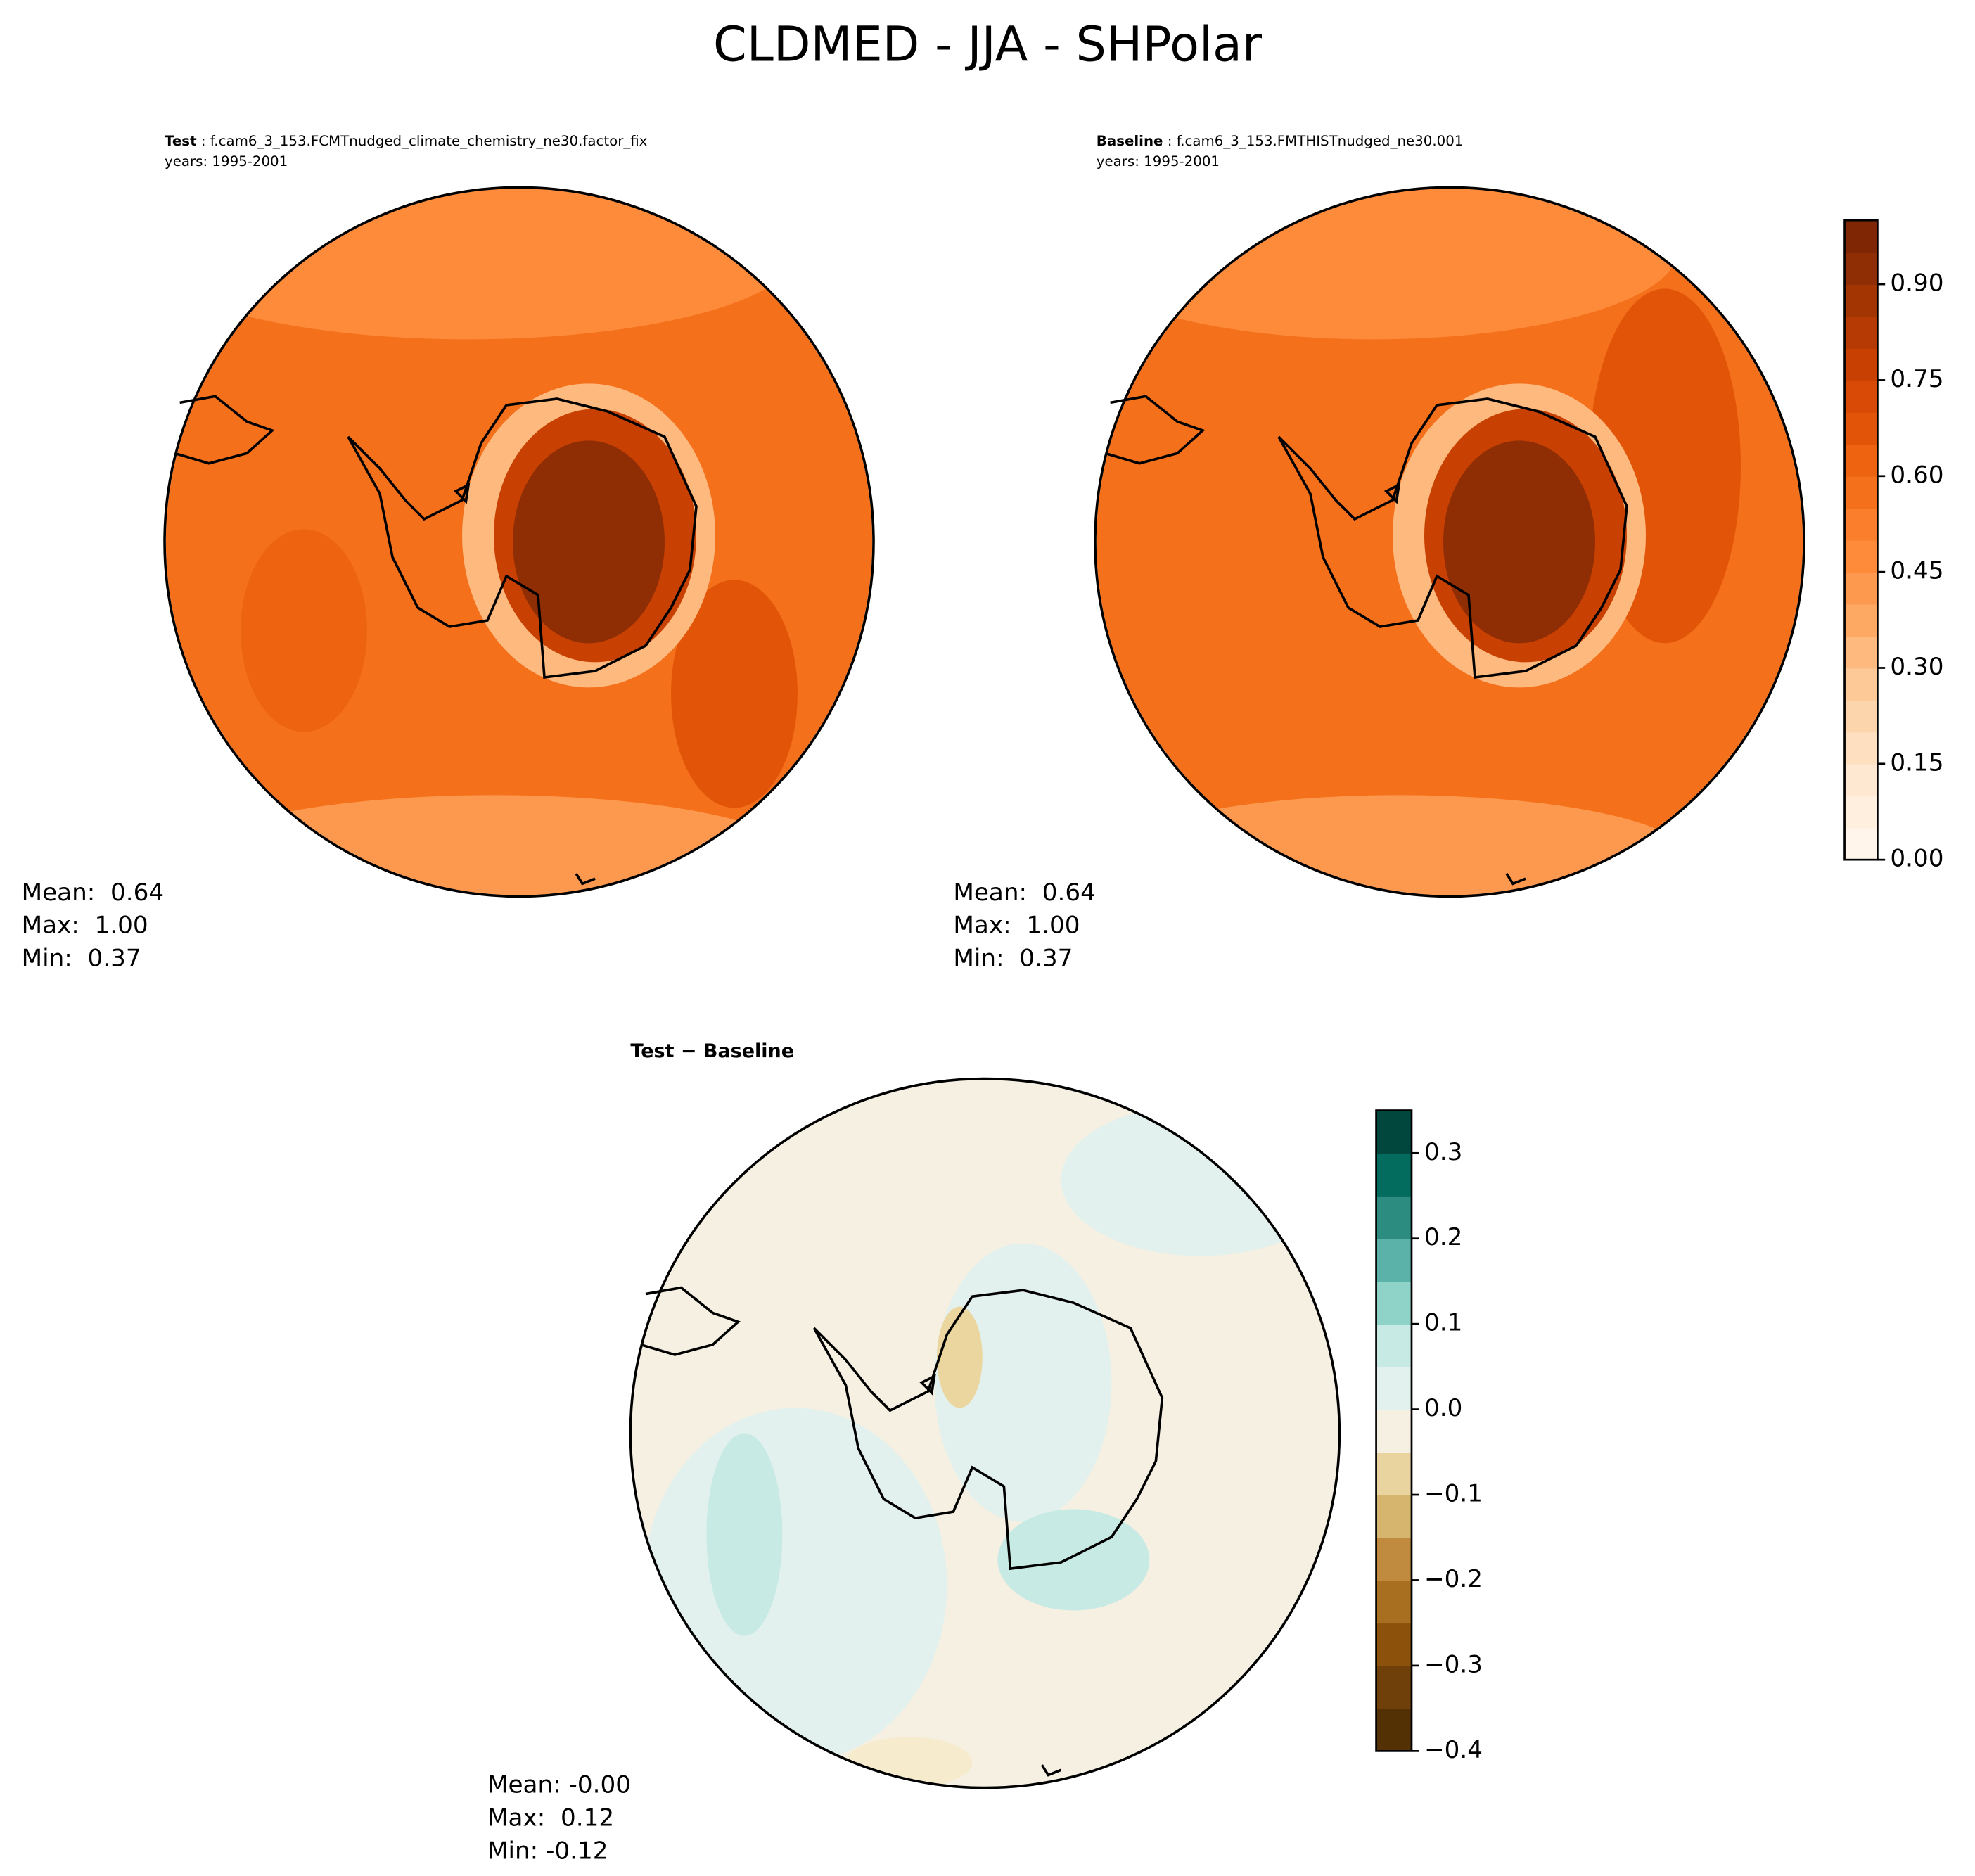 The image size is (1975, 1876). What do you see at coordinates (1443, 1323) in the screenshot?
I see `colorbar-tick-label: 0.1` at bounding box center [1443, 1323].